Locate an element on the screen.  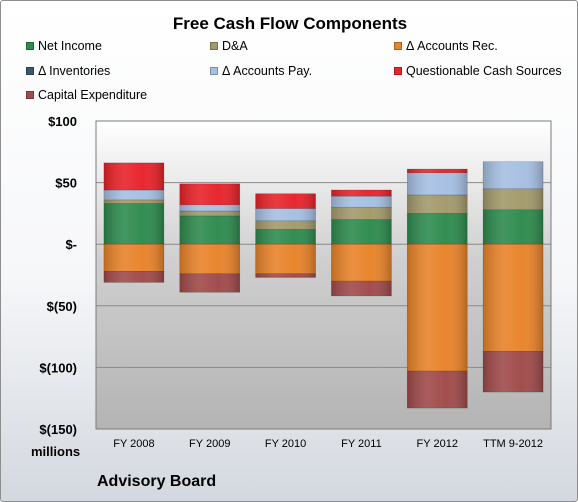
x-tick-label: TTM 9-2012 is located at coordinates (513, 444).